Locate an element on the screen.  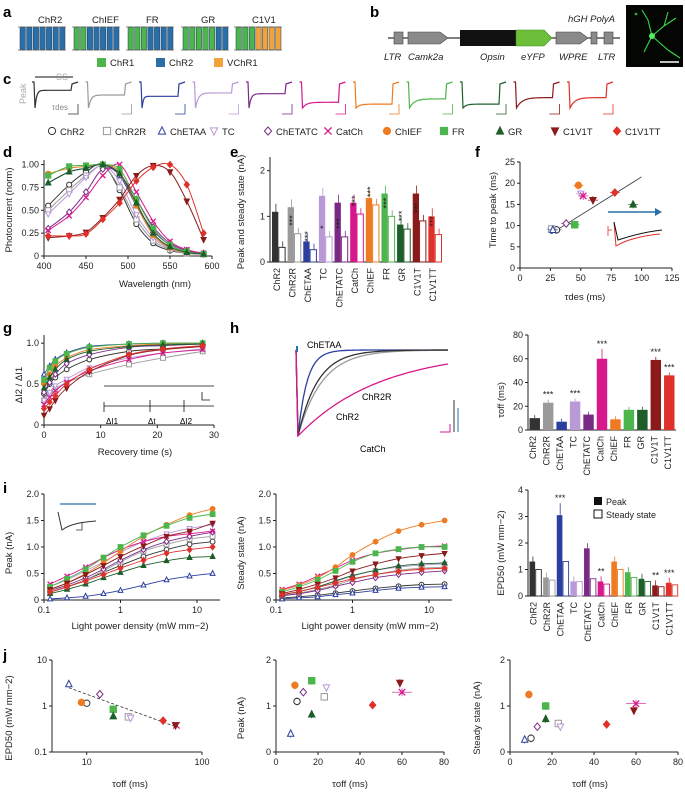
legend-label-C1V1T: C1V1T is located at coordinates (578, 132).